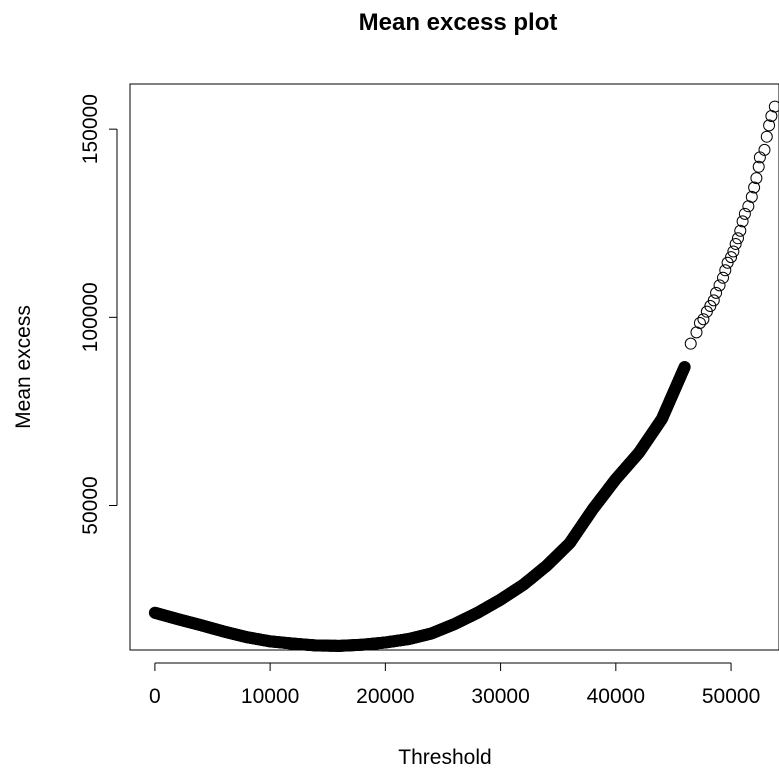 The height and width of the screenshot is (769, 779). What do you see at coordinates (270, 696) in the screenshot?
I see `x-tick-label: 10000` at bounding box center [270, 696].